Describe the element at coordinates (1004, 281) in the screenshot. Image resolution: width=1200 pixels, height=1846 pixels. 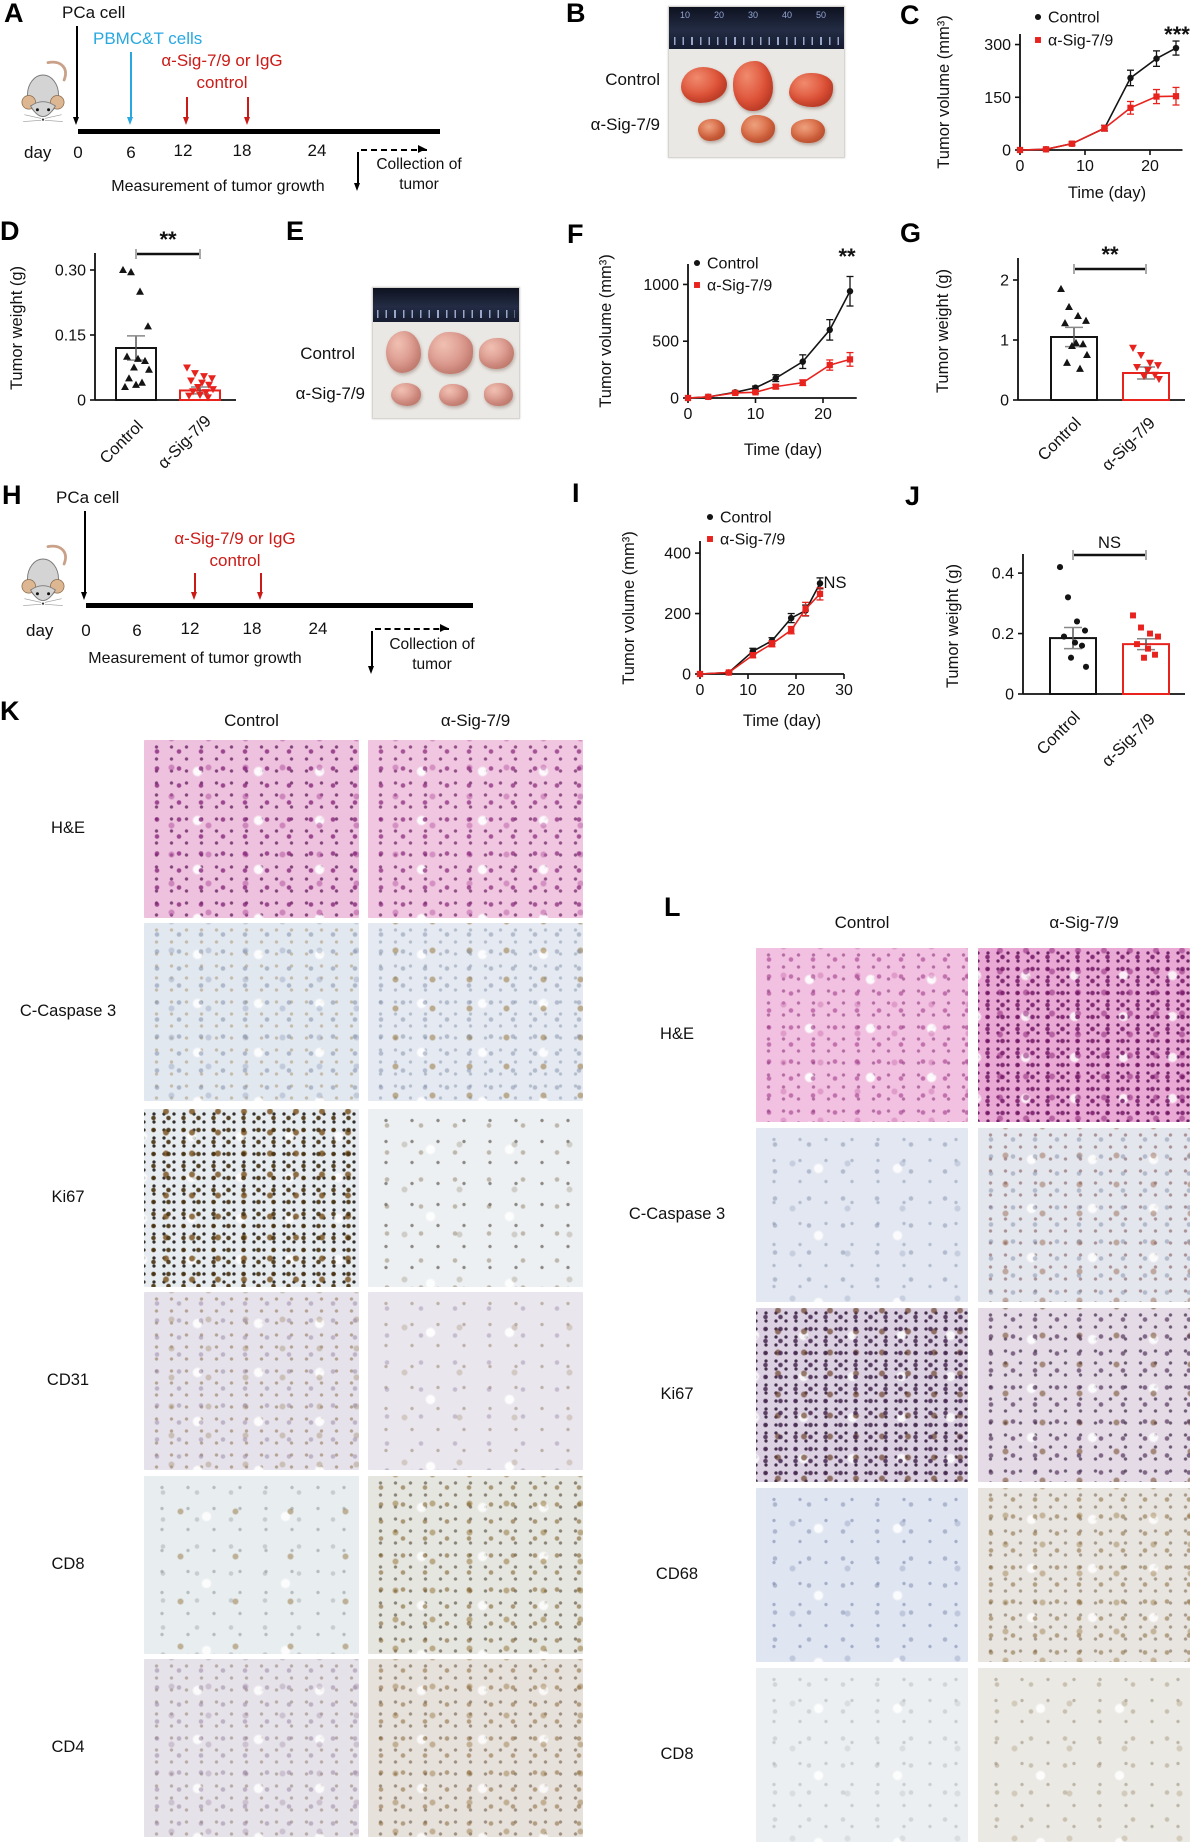
I see `svg-text: 2` at that location.